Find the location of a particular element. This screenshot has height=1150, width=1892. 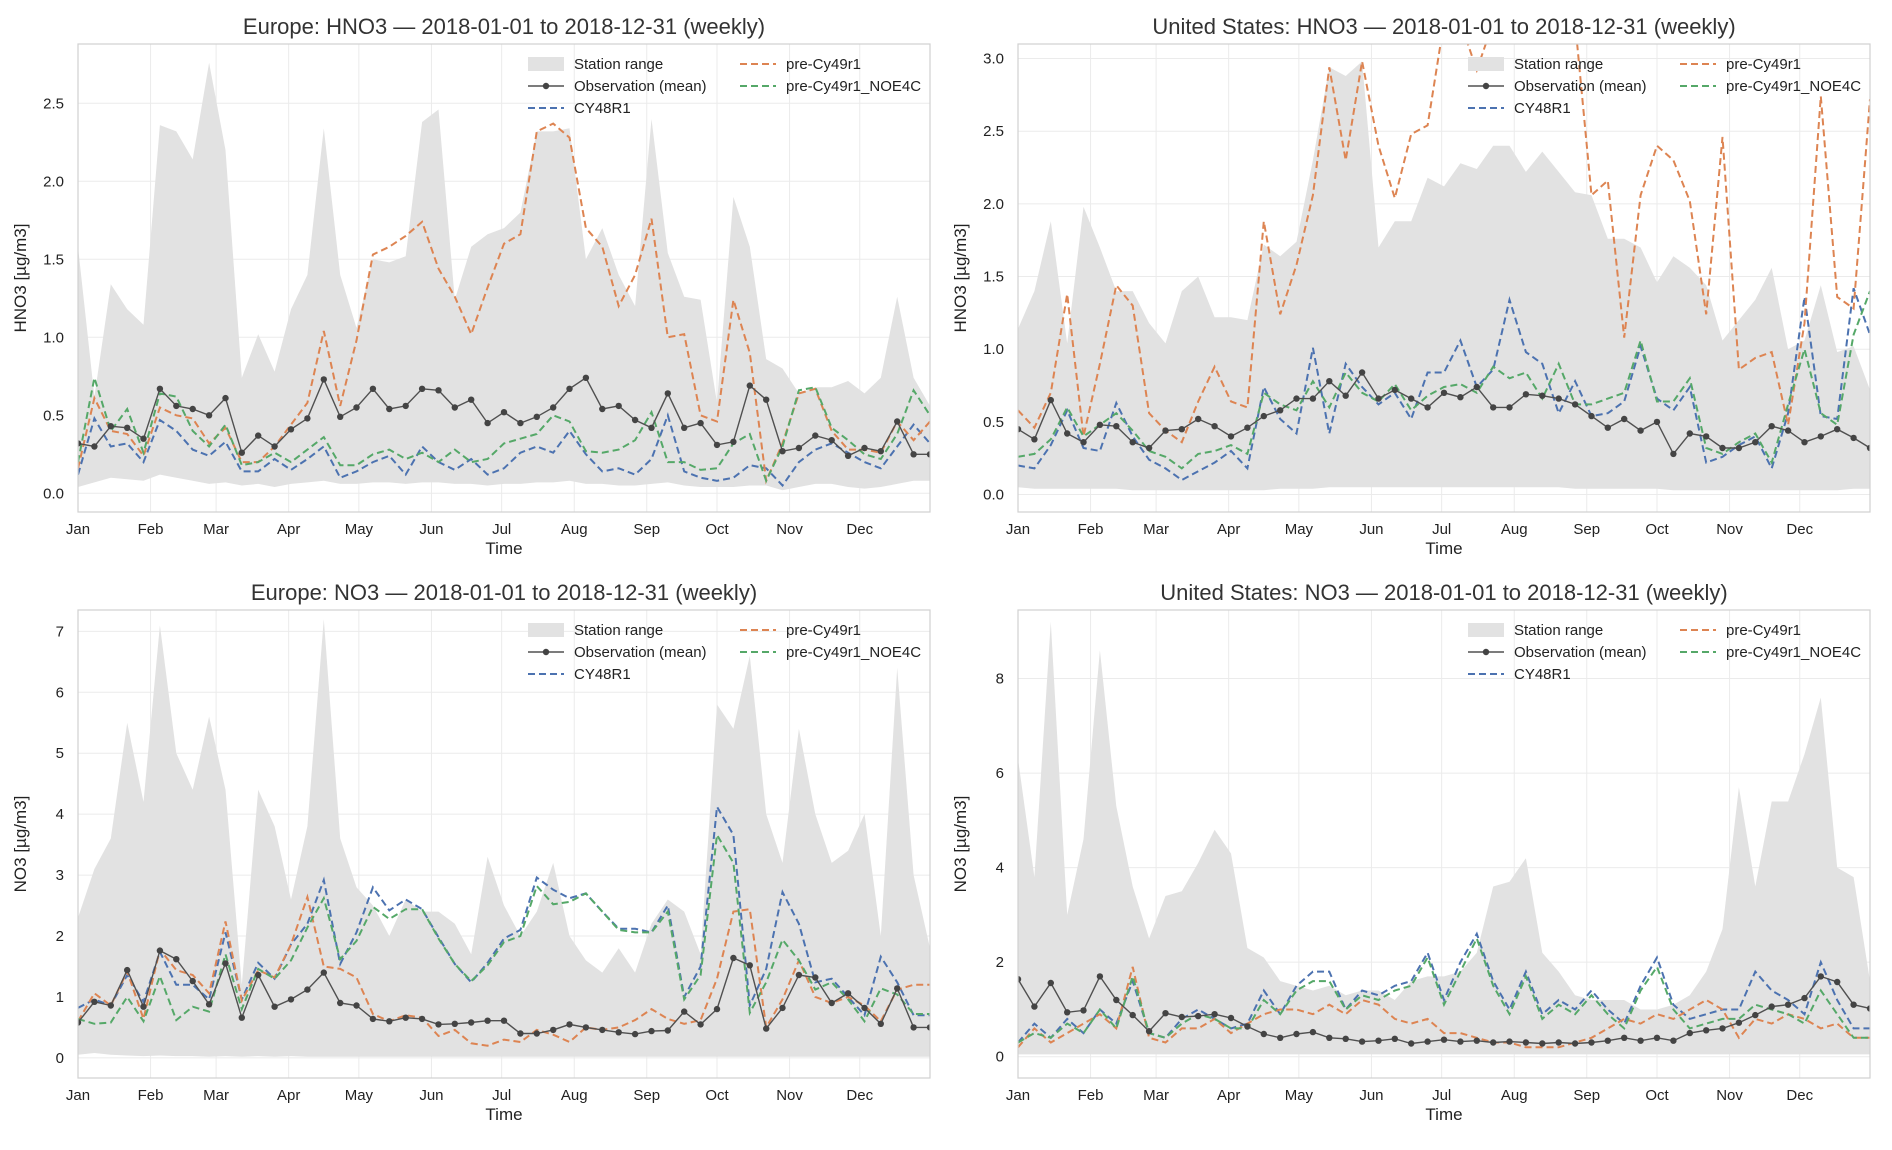

x-tick-label: Jul is located at coordinates (1441, 1095).